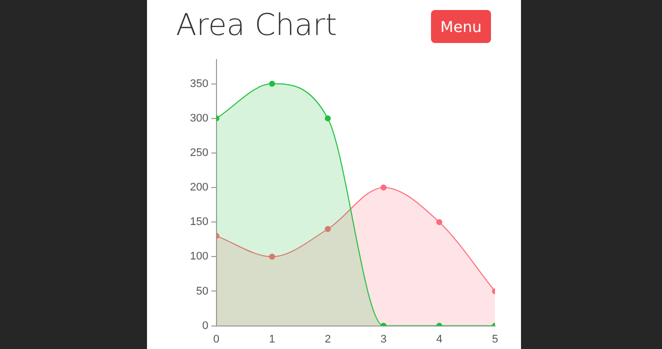 The width and height of the screenshot is (662, 349). Describe the element at coordinates (199, 222) in the screenshot. I see `y-tick-label: 150` at that location.